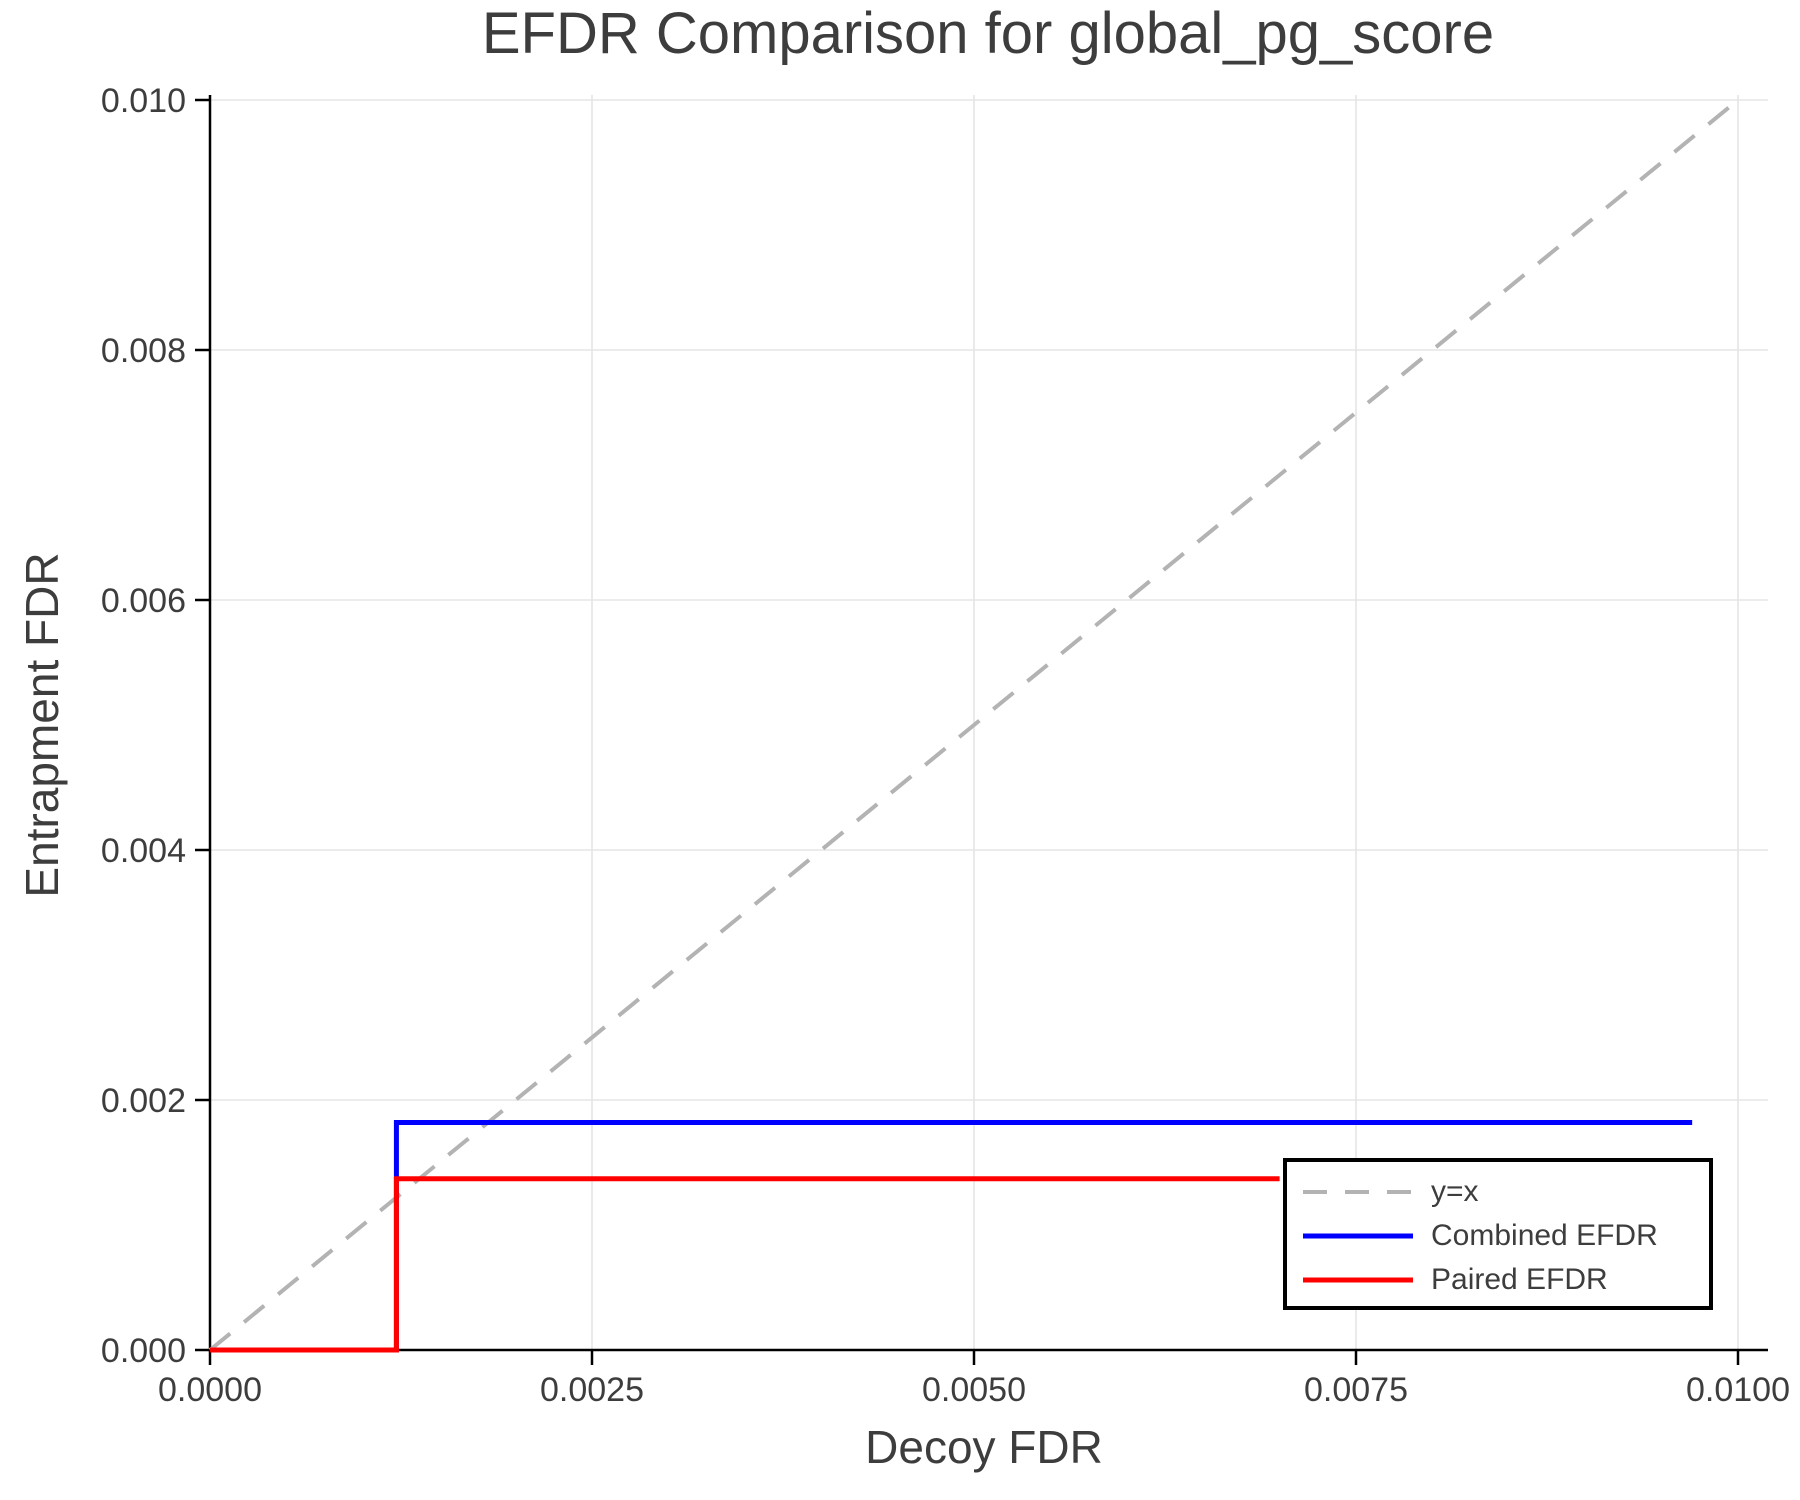 Image resolution: width=1800 pixels, height=1500 pixels. I want to click on chart-title: EFDR Comparison for global_pg_score, so click(988, 33).